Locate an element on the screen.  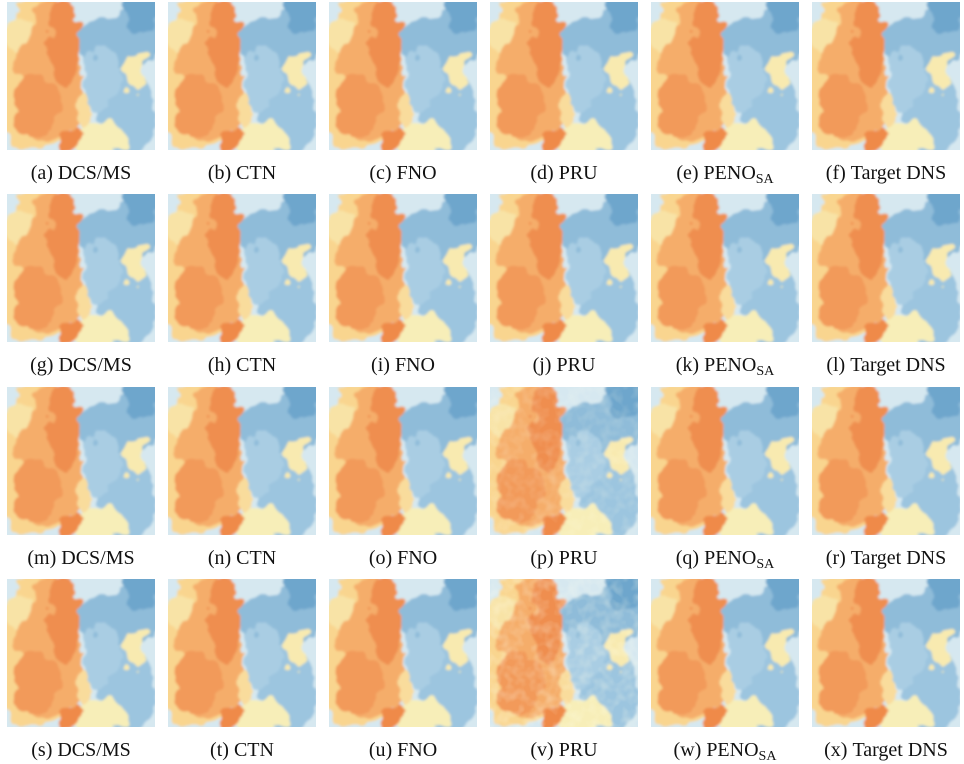
caption: (k) PENOSA is located at coordinates (725, 366).